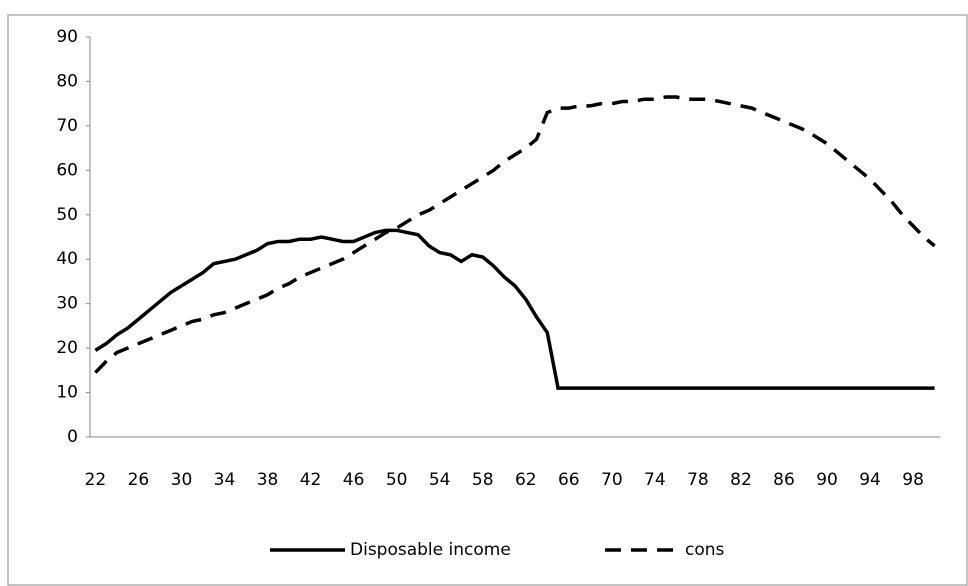 The image size is (968, 586). I want to click on y-tick-label: 20, so click(67, 348).